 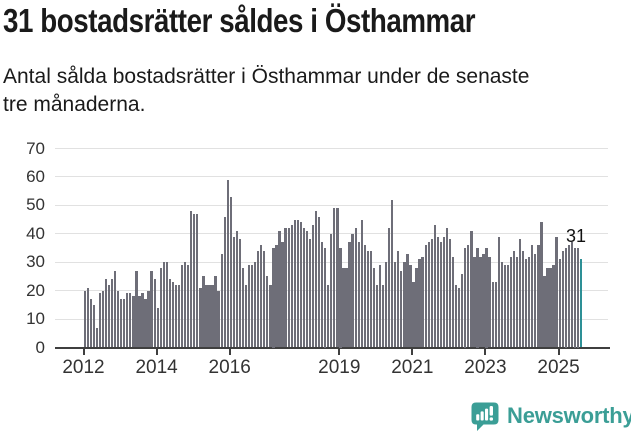 What do you see at coordinates (332, 347) in the screenshot?
I see `x-axis-line` at bounding box center [332, 347].